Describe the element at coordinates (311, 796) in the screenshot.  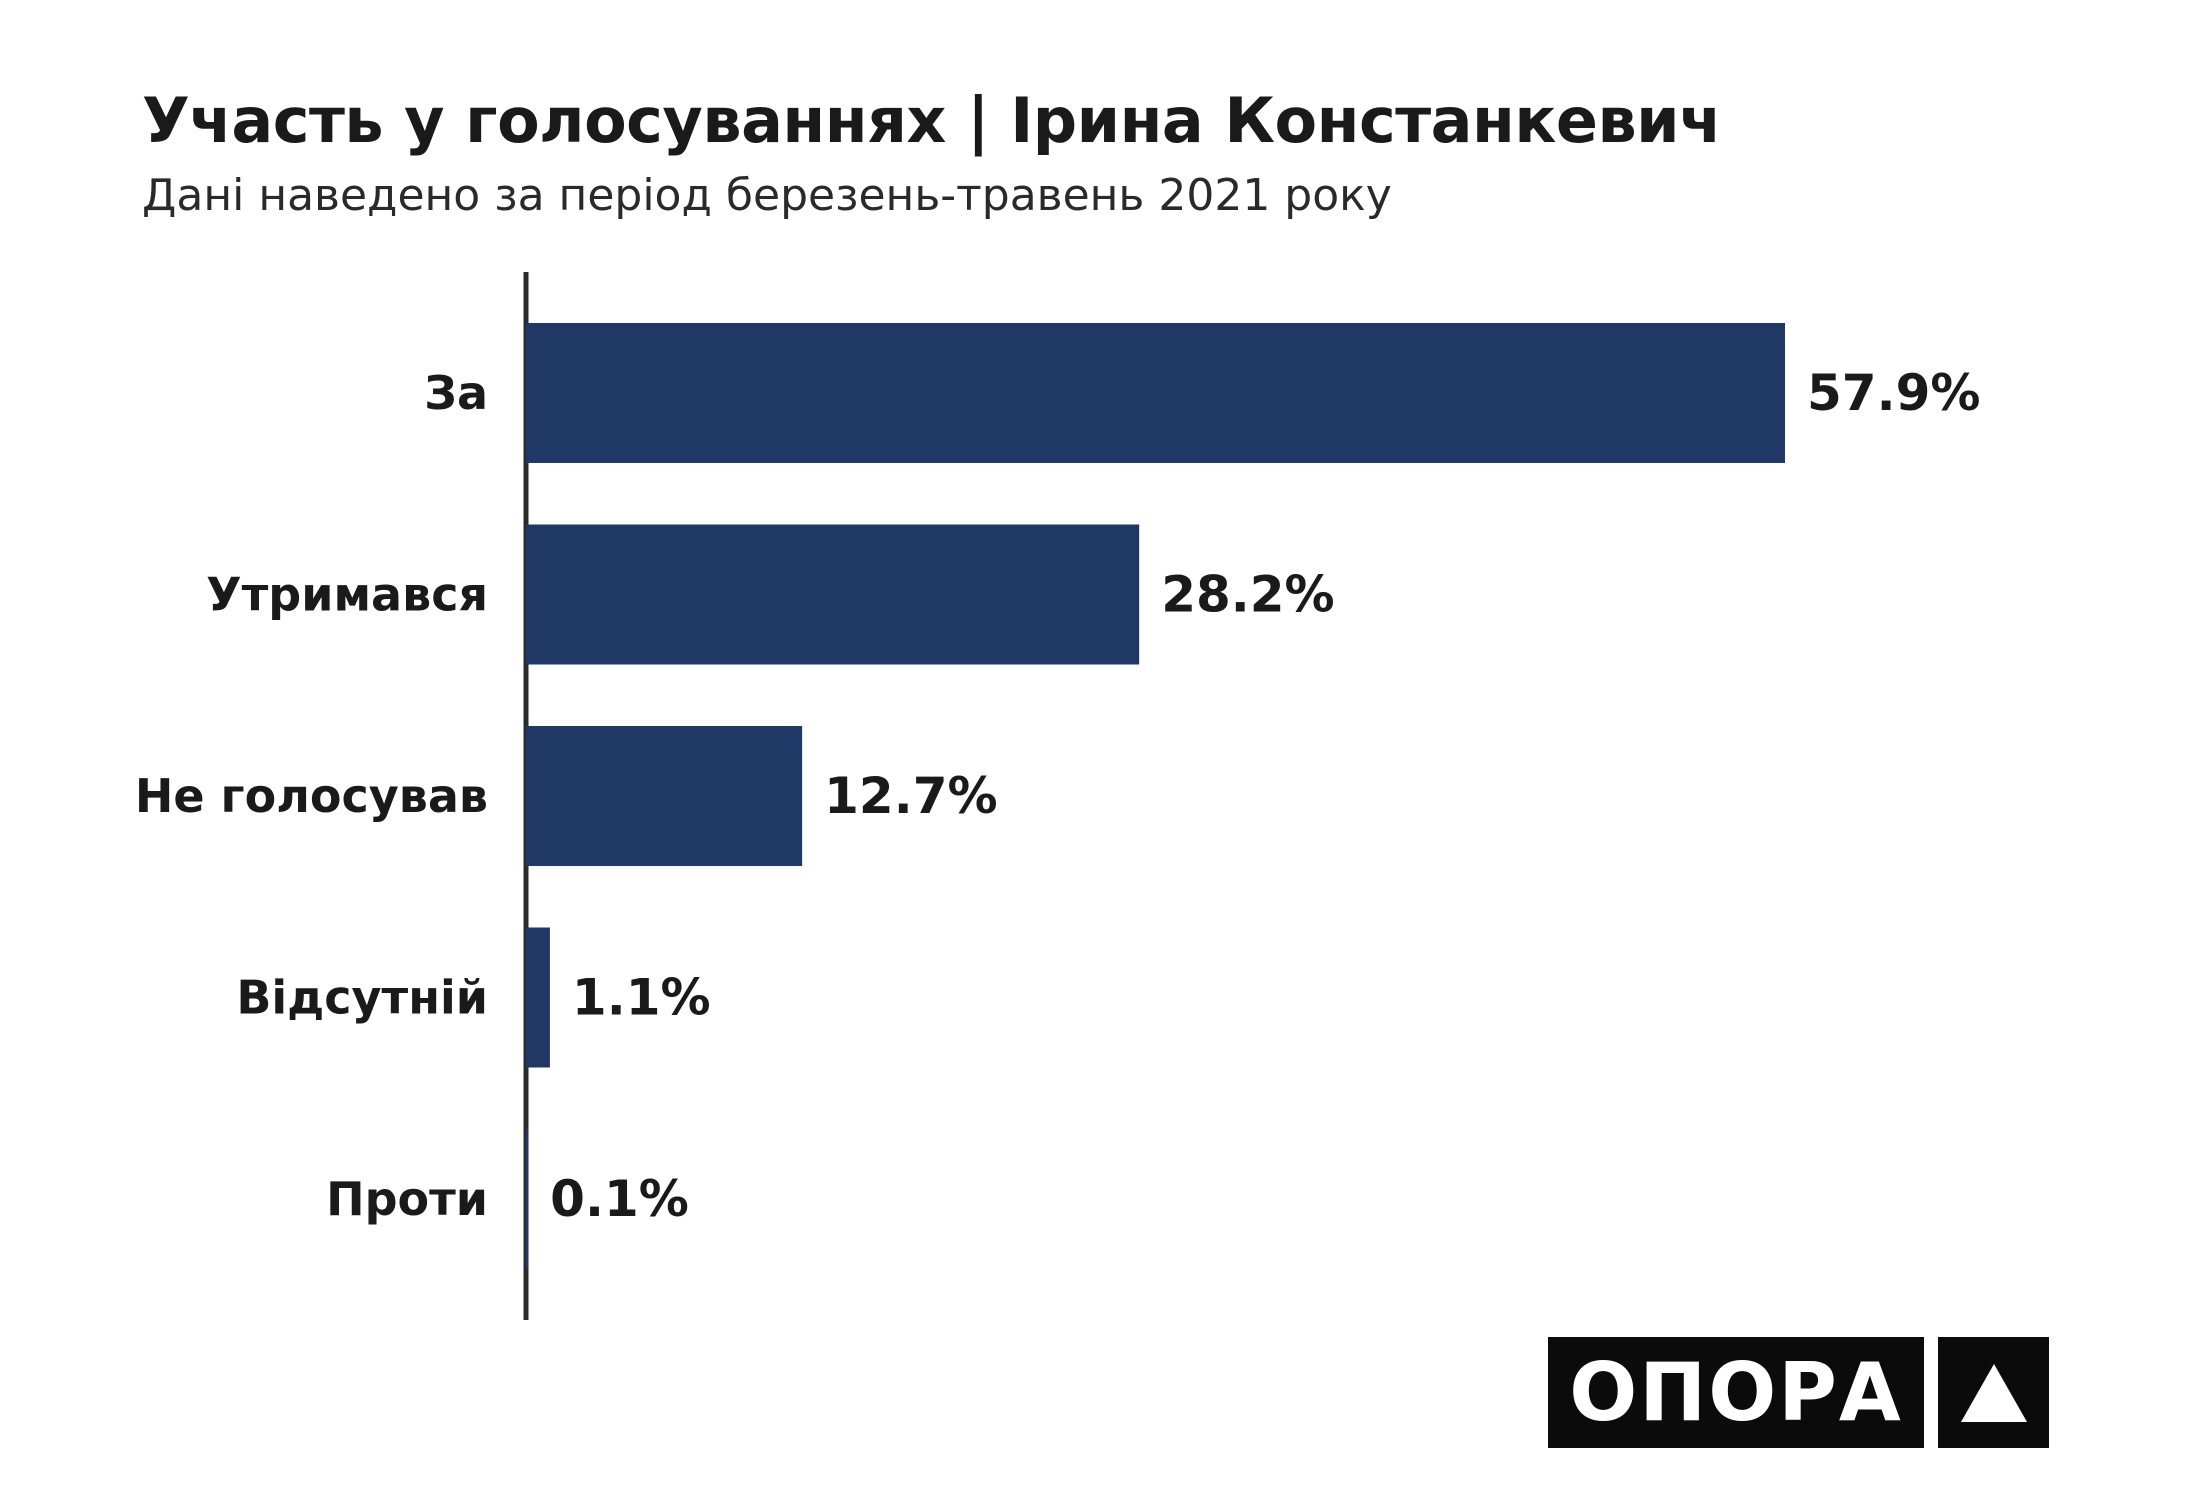
I see `category-label-2: Не голосував` at that location.